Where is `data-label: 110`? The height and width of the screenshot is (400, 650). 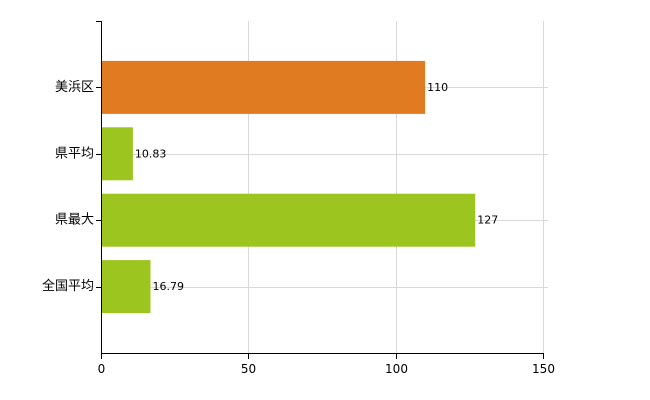 data-label: 110 is located at coordinates (437, 87).